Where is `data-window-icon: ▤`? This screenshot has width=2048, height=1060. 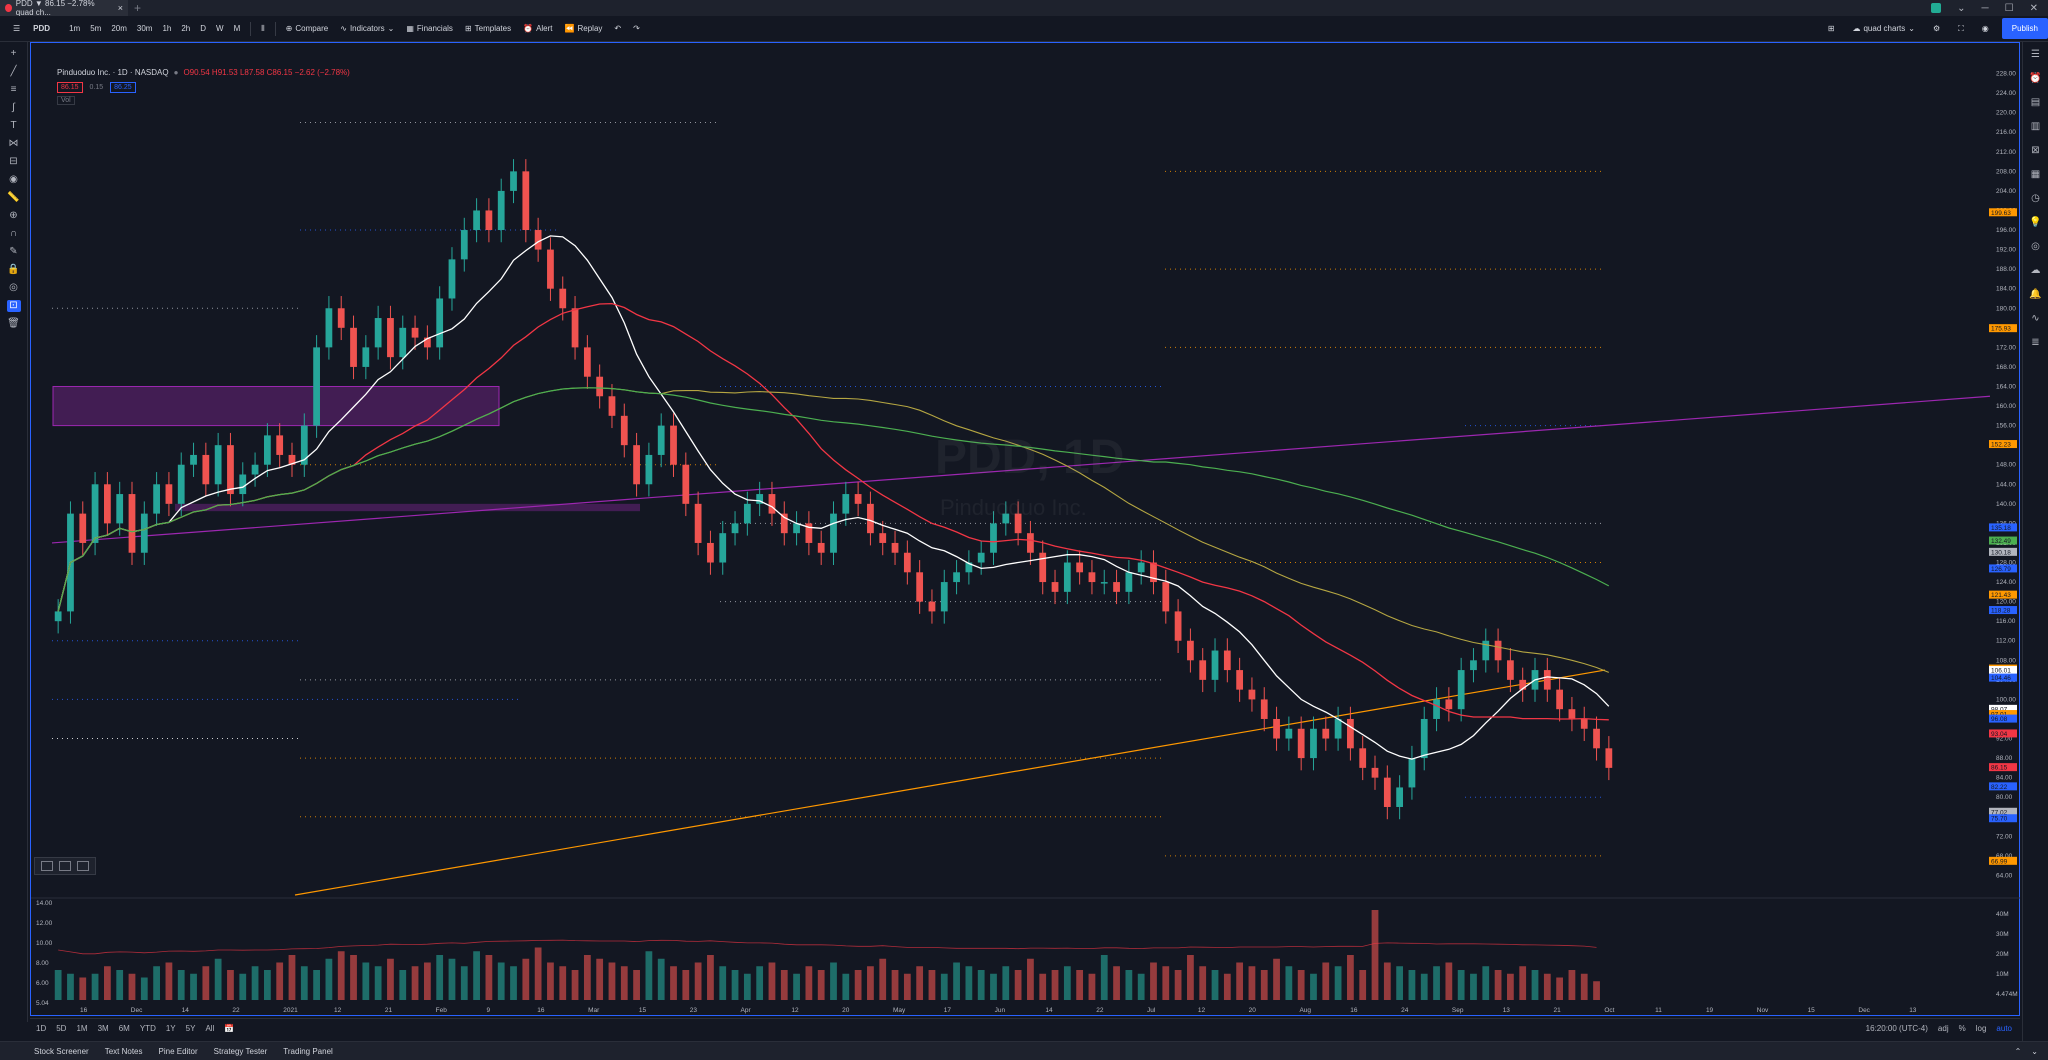 data-window-icon: ▤ is located at coordinates (2035, 102).